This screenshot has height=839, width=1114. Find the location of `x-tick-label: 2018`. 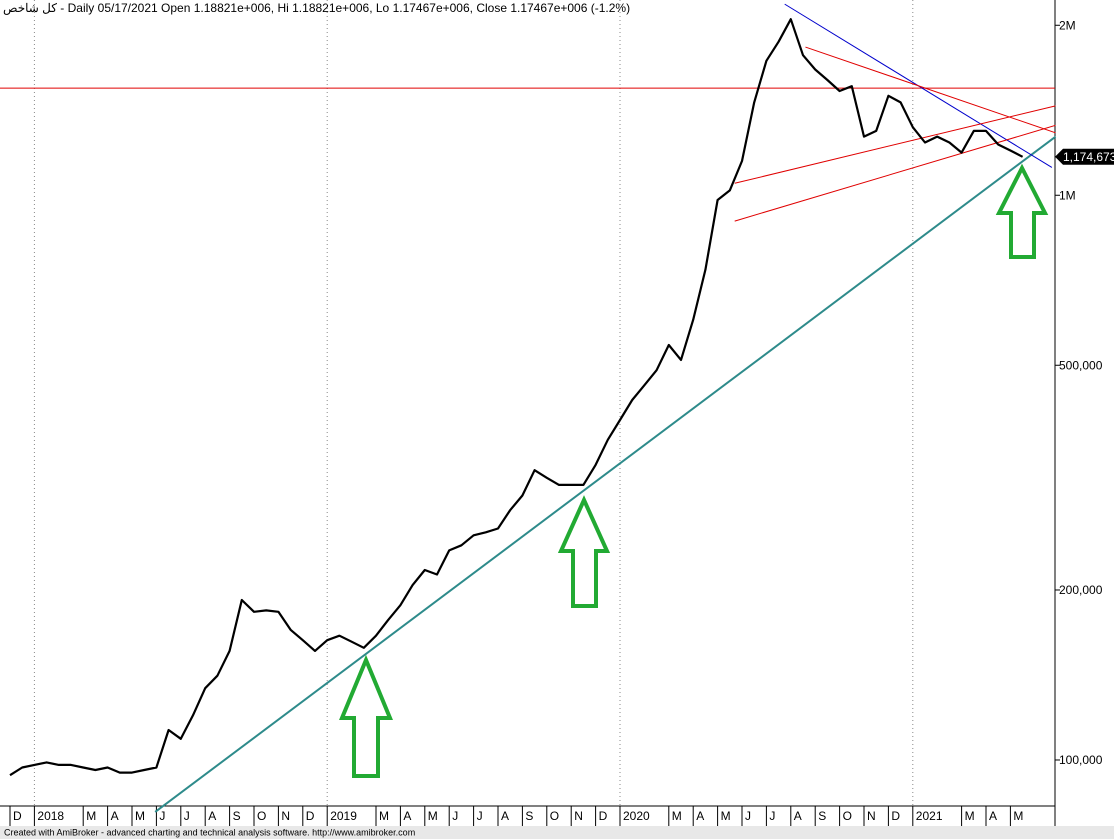

x-tick-label: 2018 is located at coordinates (50, 816).